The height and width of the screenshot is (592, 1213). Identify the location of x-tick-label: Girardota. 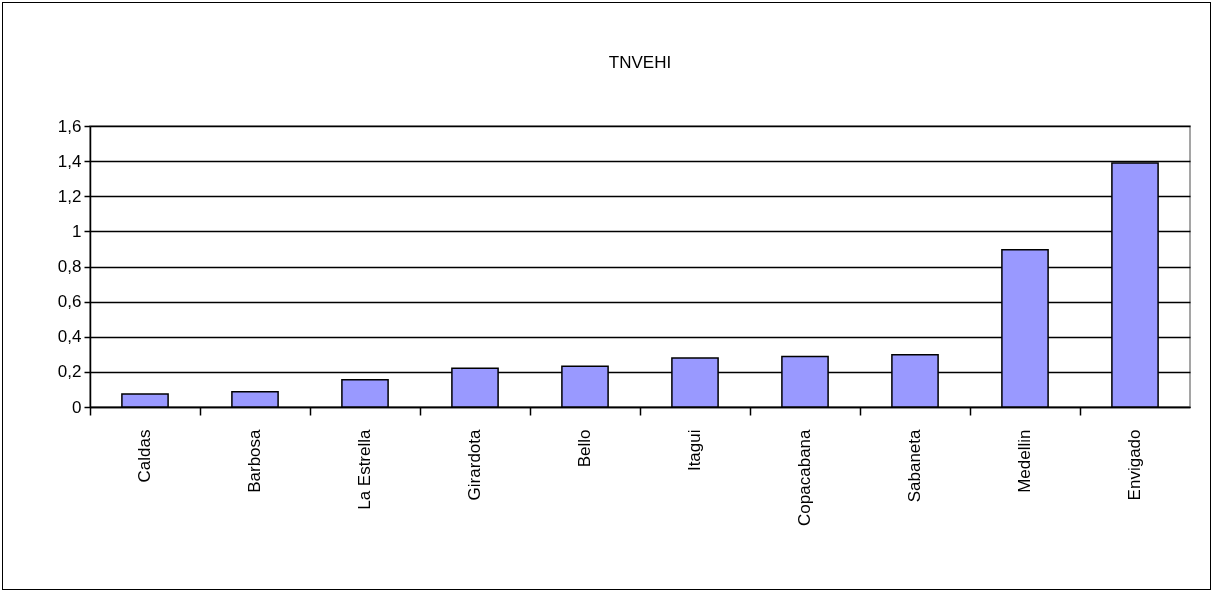
(474, 464).